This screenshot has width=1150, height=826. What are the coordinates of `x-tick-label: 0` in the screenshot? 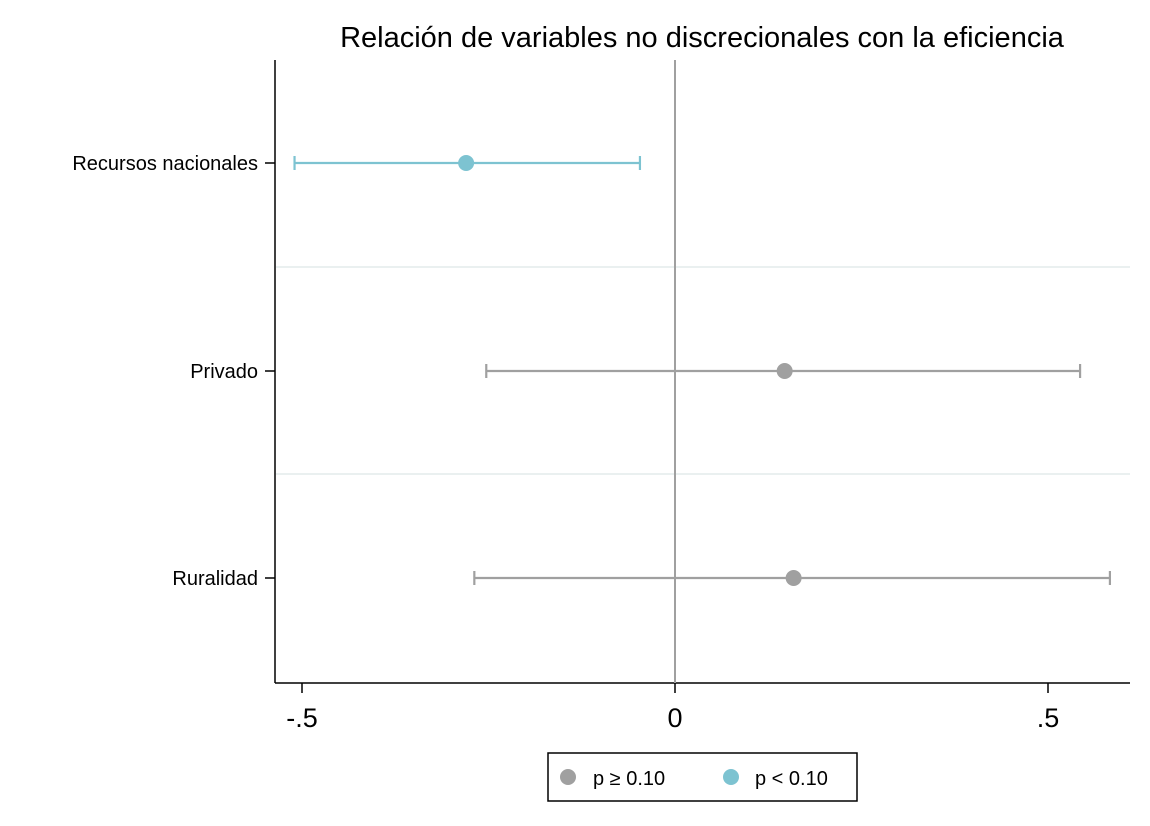 It's located at (674, 718).